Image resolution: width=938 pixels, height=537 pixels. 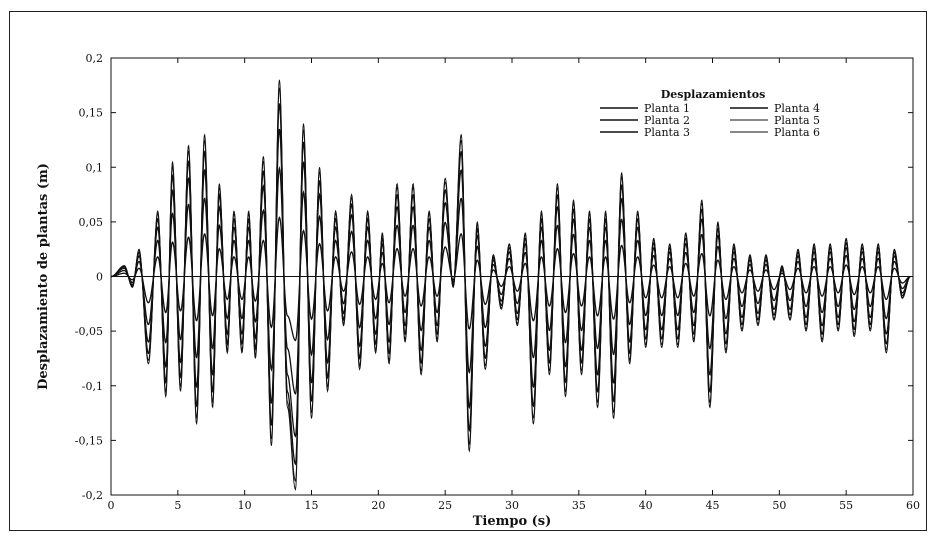 I want to click on legend-label: Planta 5, so click(x=797, y=120).